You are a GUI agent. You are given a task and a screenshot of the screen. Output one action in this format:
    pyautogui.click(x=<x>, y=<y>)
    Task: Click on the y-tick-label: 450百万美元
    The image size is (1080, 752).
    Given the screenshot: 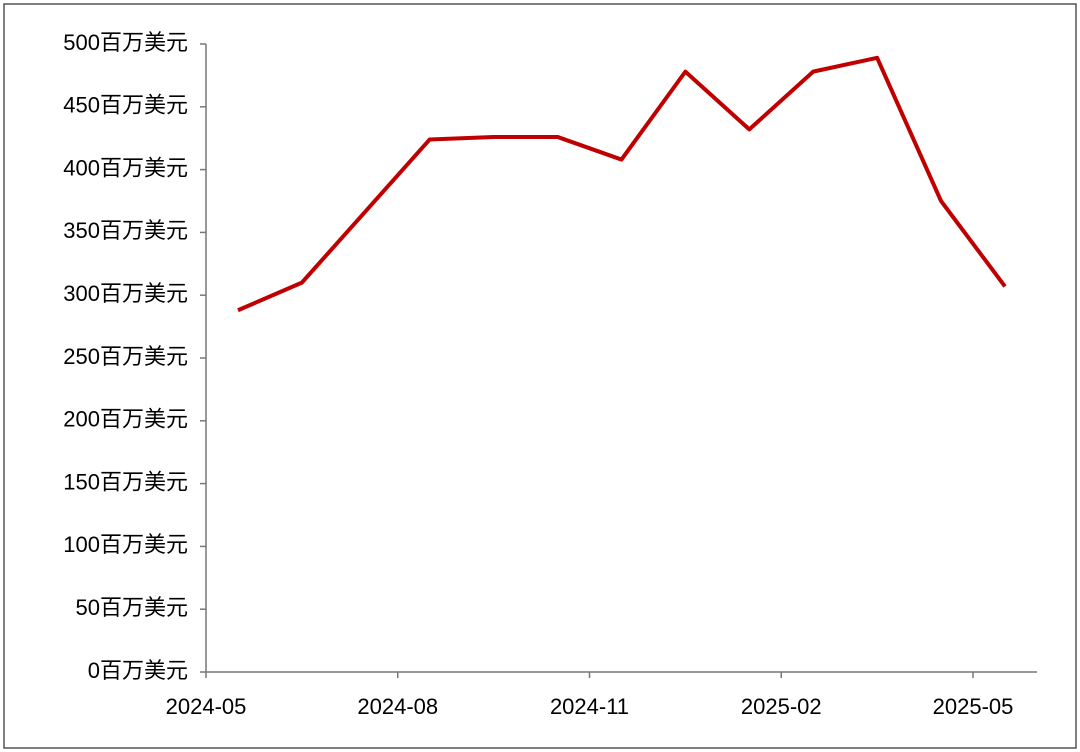 What is the action you would take?
    pyautogui.click(x=125, y=105)
    